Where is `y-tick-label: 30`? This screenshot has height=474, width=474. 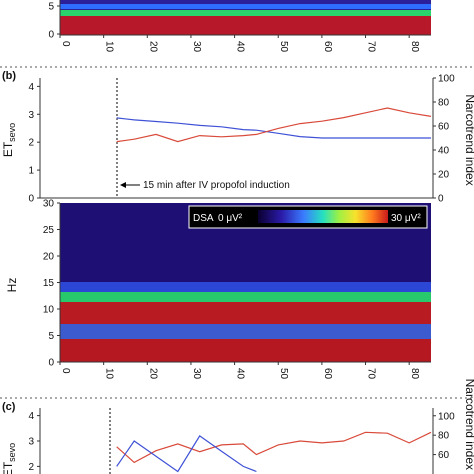 y-tick-label: 30 is located at coordinates (49, 204).